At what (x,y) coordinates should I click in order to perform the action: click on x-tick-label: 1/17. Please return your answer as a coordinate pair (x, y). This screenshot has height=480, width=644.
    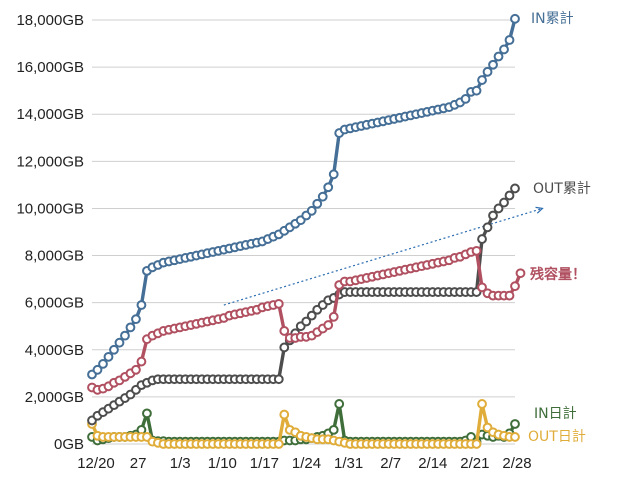
    Looking at the image, I should click on (264, 463).